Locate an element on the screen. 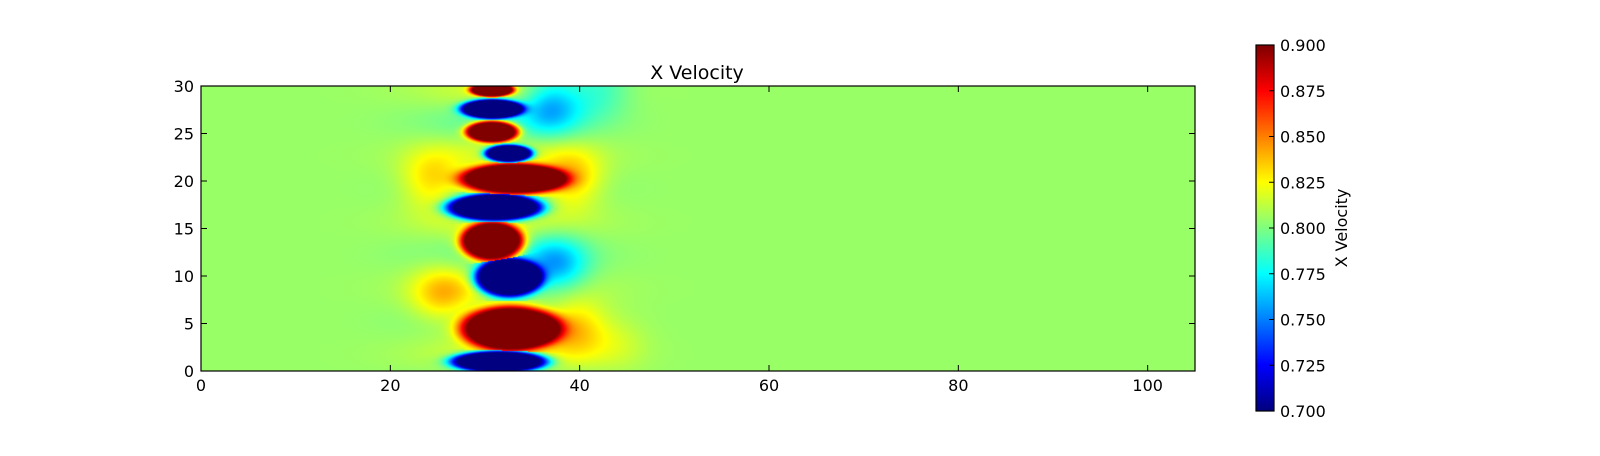  x-tick-label: 60 is located at coordinates (769, 385).